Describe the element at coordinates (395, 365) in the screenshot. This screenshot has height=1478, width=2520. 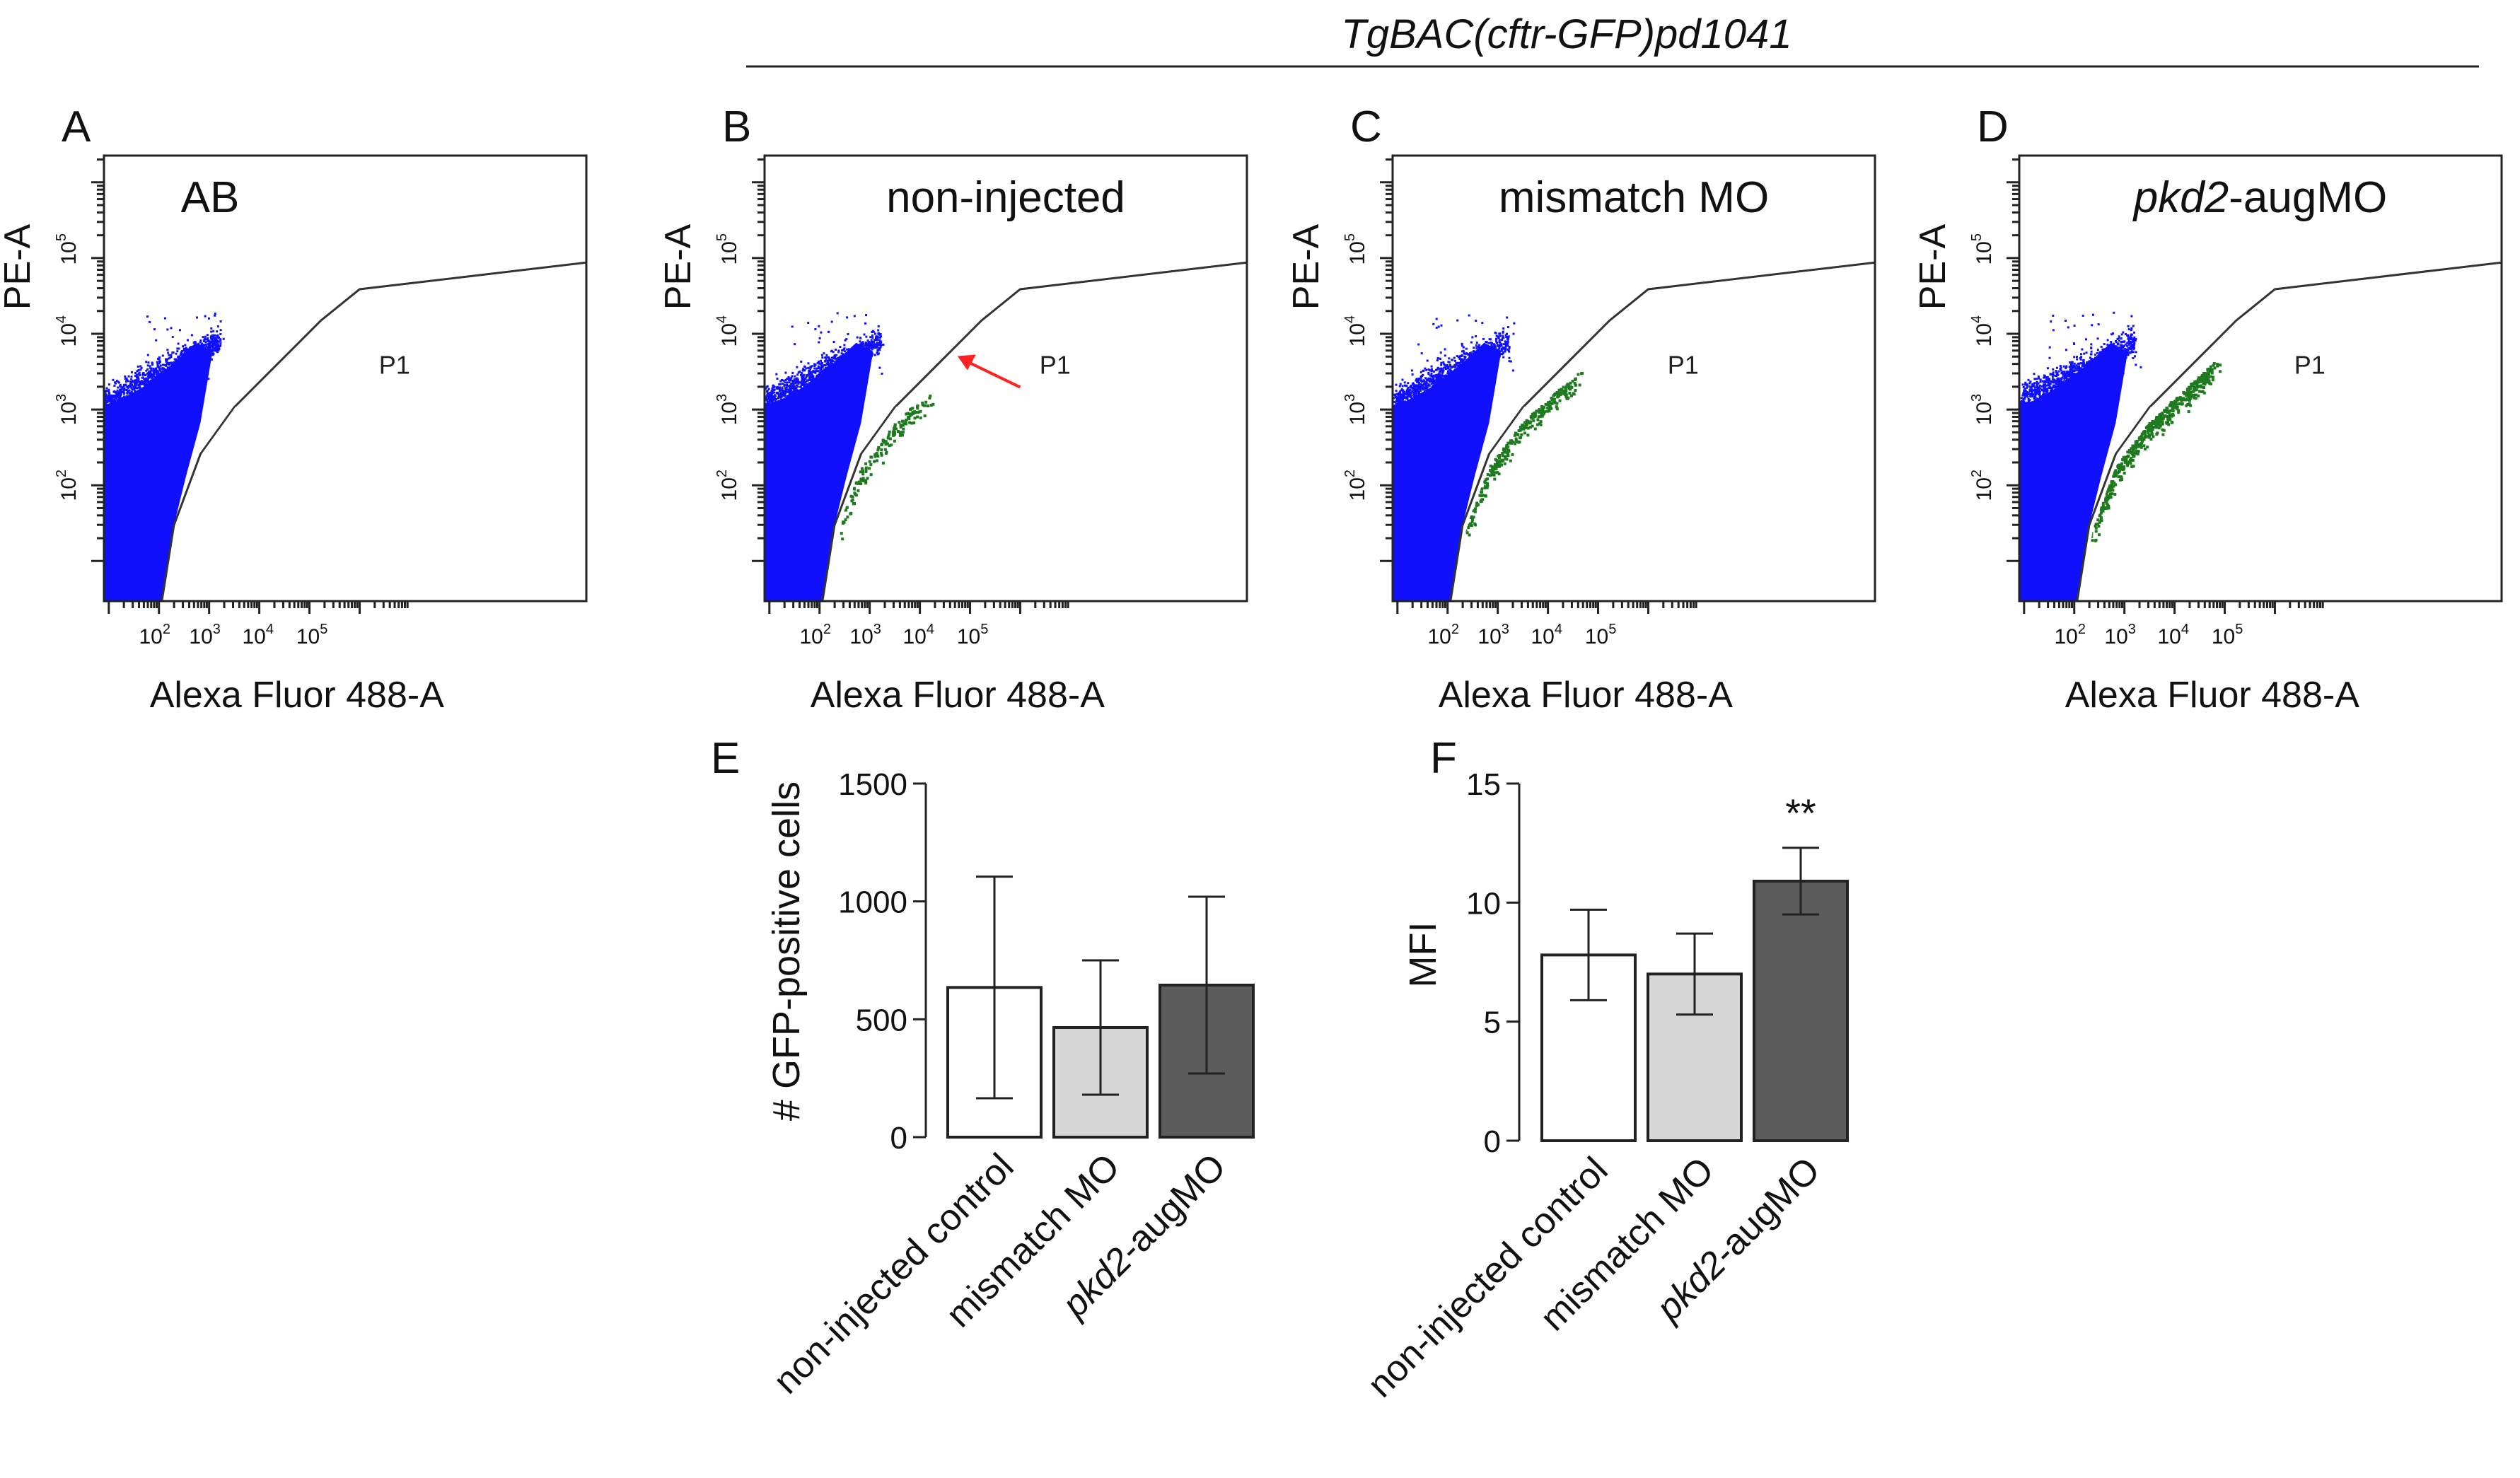
I see `gate-label: P1` at that location.